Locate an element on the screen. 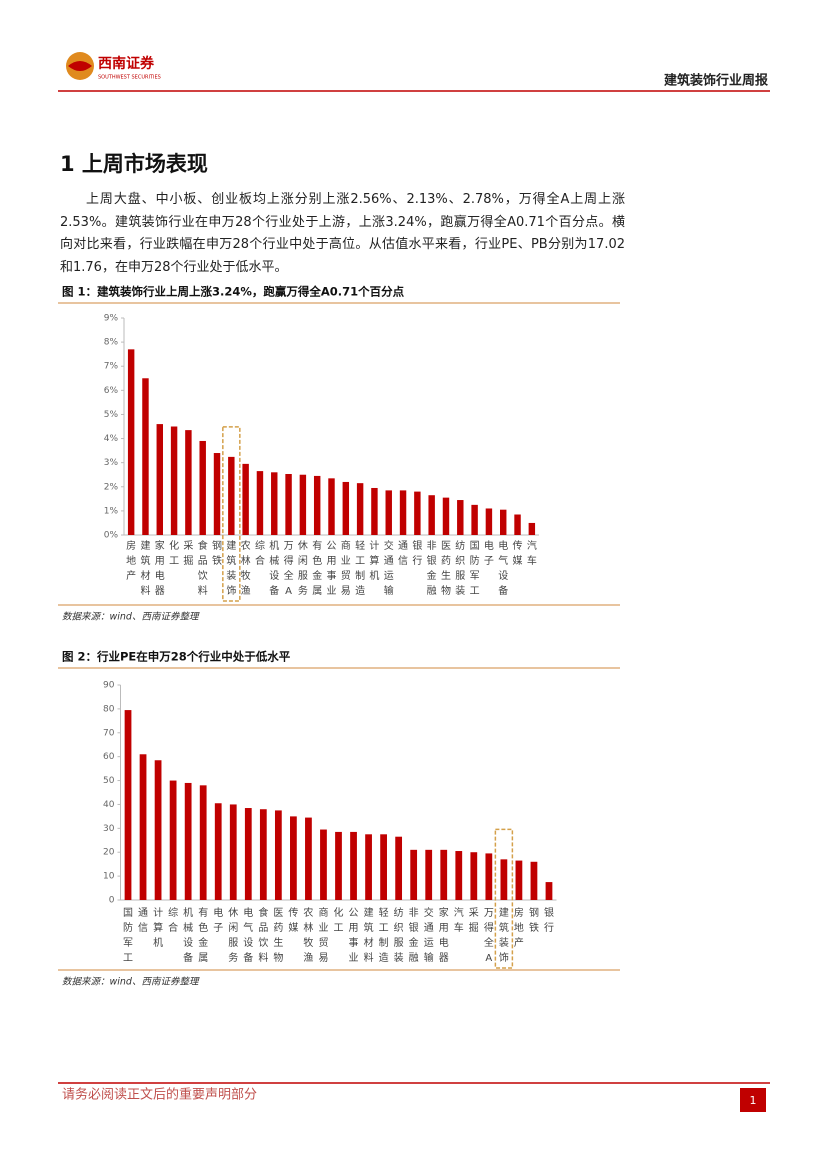 This screenshot has height=1169, width=827. y-tick-label: 40 is located at coordinates (109, 805).